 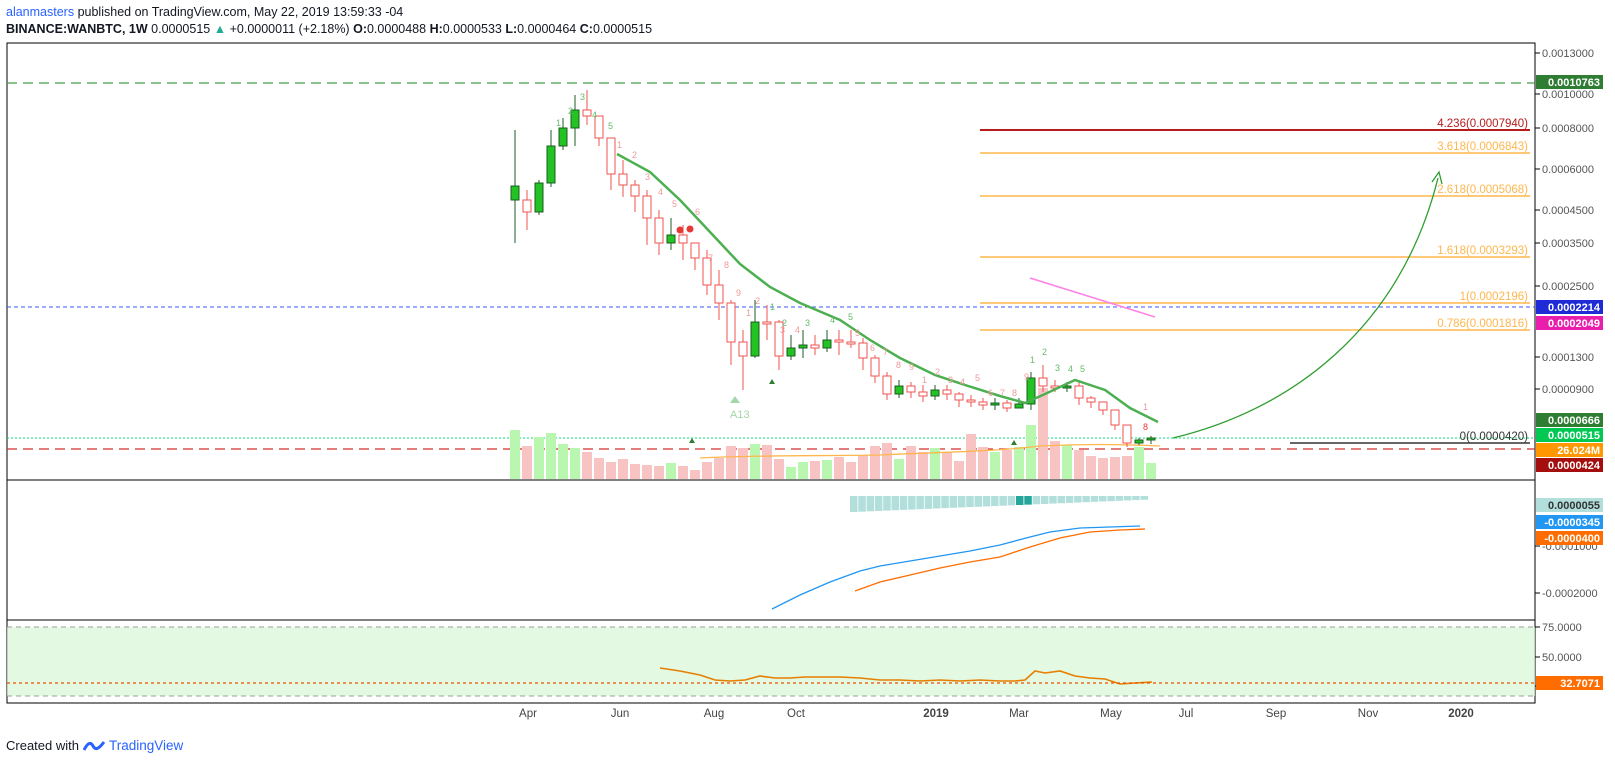 What do you see at coordinates (1568, 358) in the screenshot?
I see `axis-tick-label: 0.0001300` at bounding box center [1568, 358].